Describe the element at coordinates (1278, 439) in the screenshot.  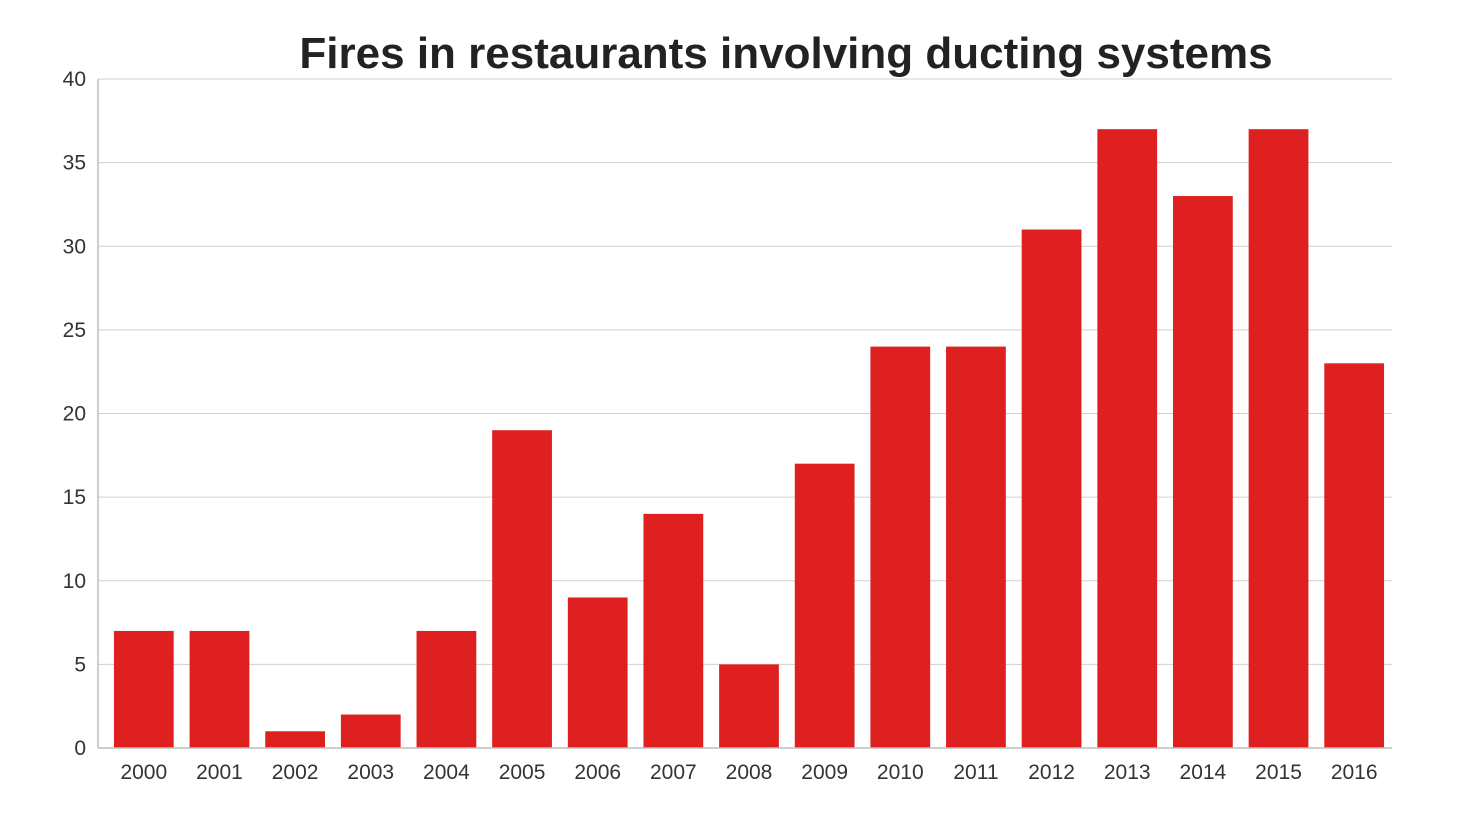
I see `bar-2015` at that location.